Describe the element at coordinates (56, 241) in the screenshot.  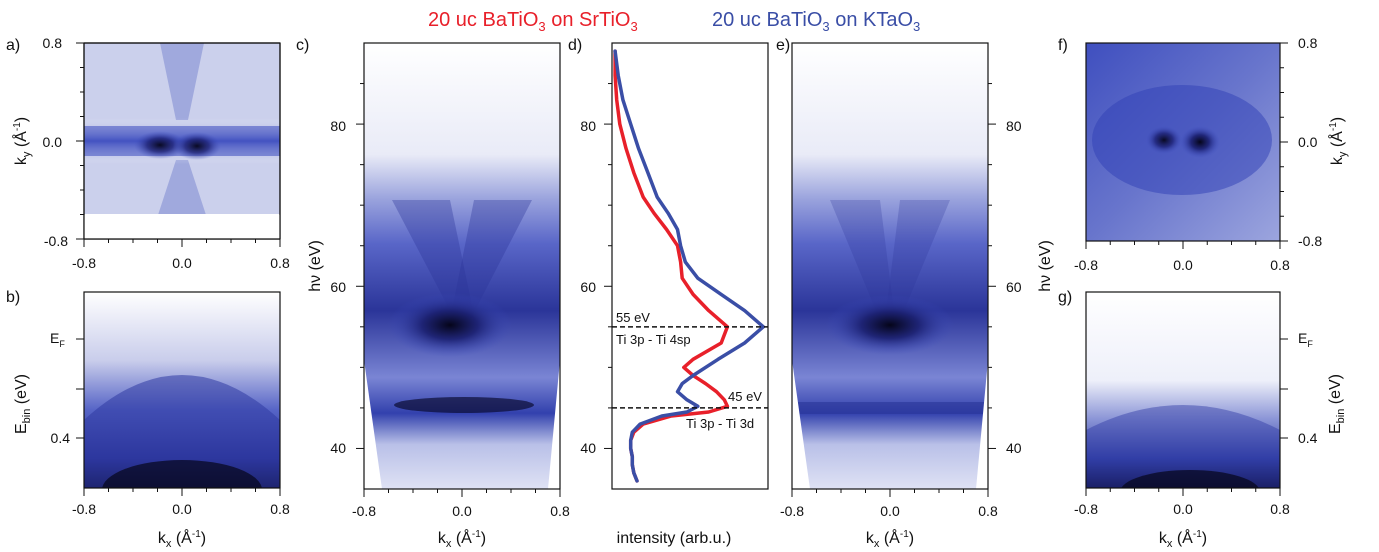
I see `tick-a-y3: -0.8` at that location.